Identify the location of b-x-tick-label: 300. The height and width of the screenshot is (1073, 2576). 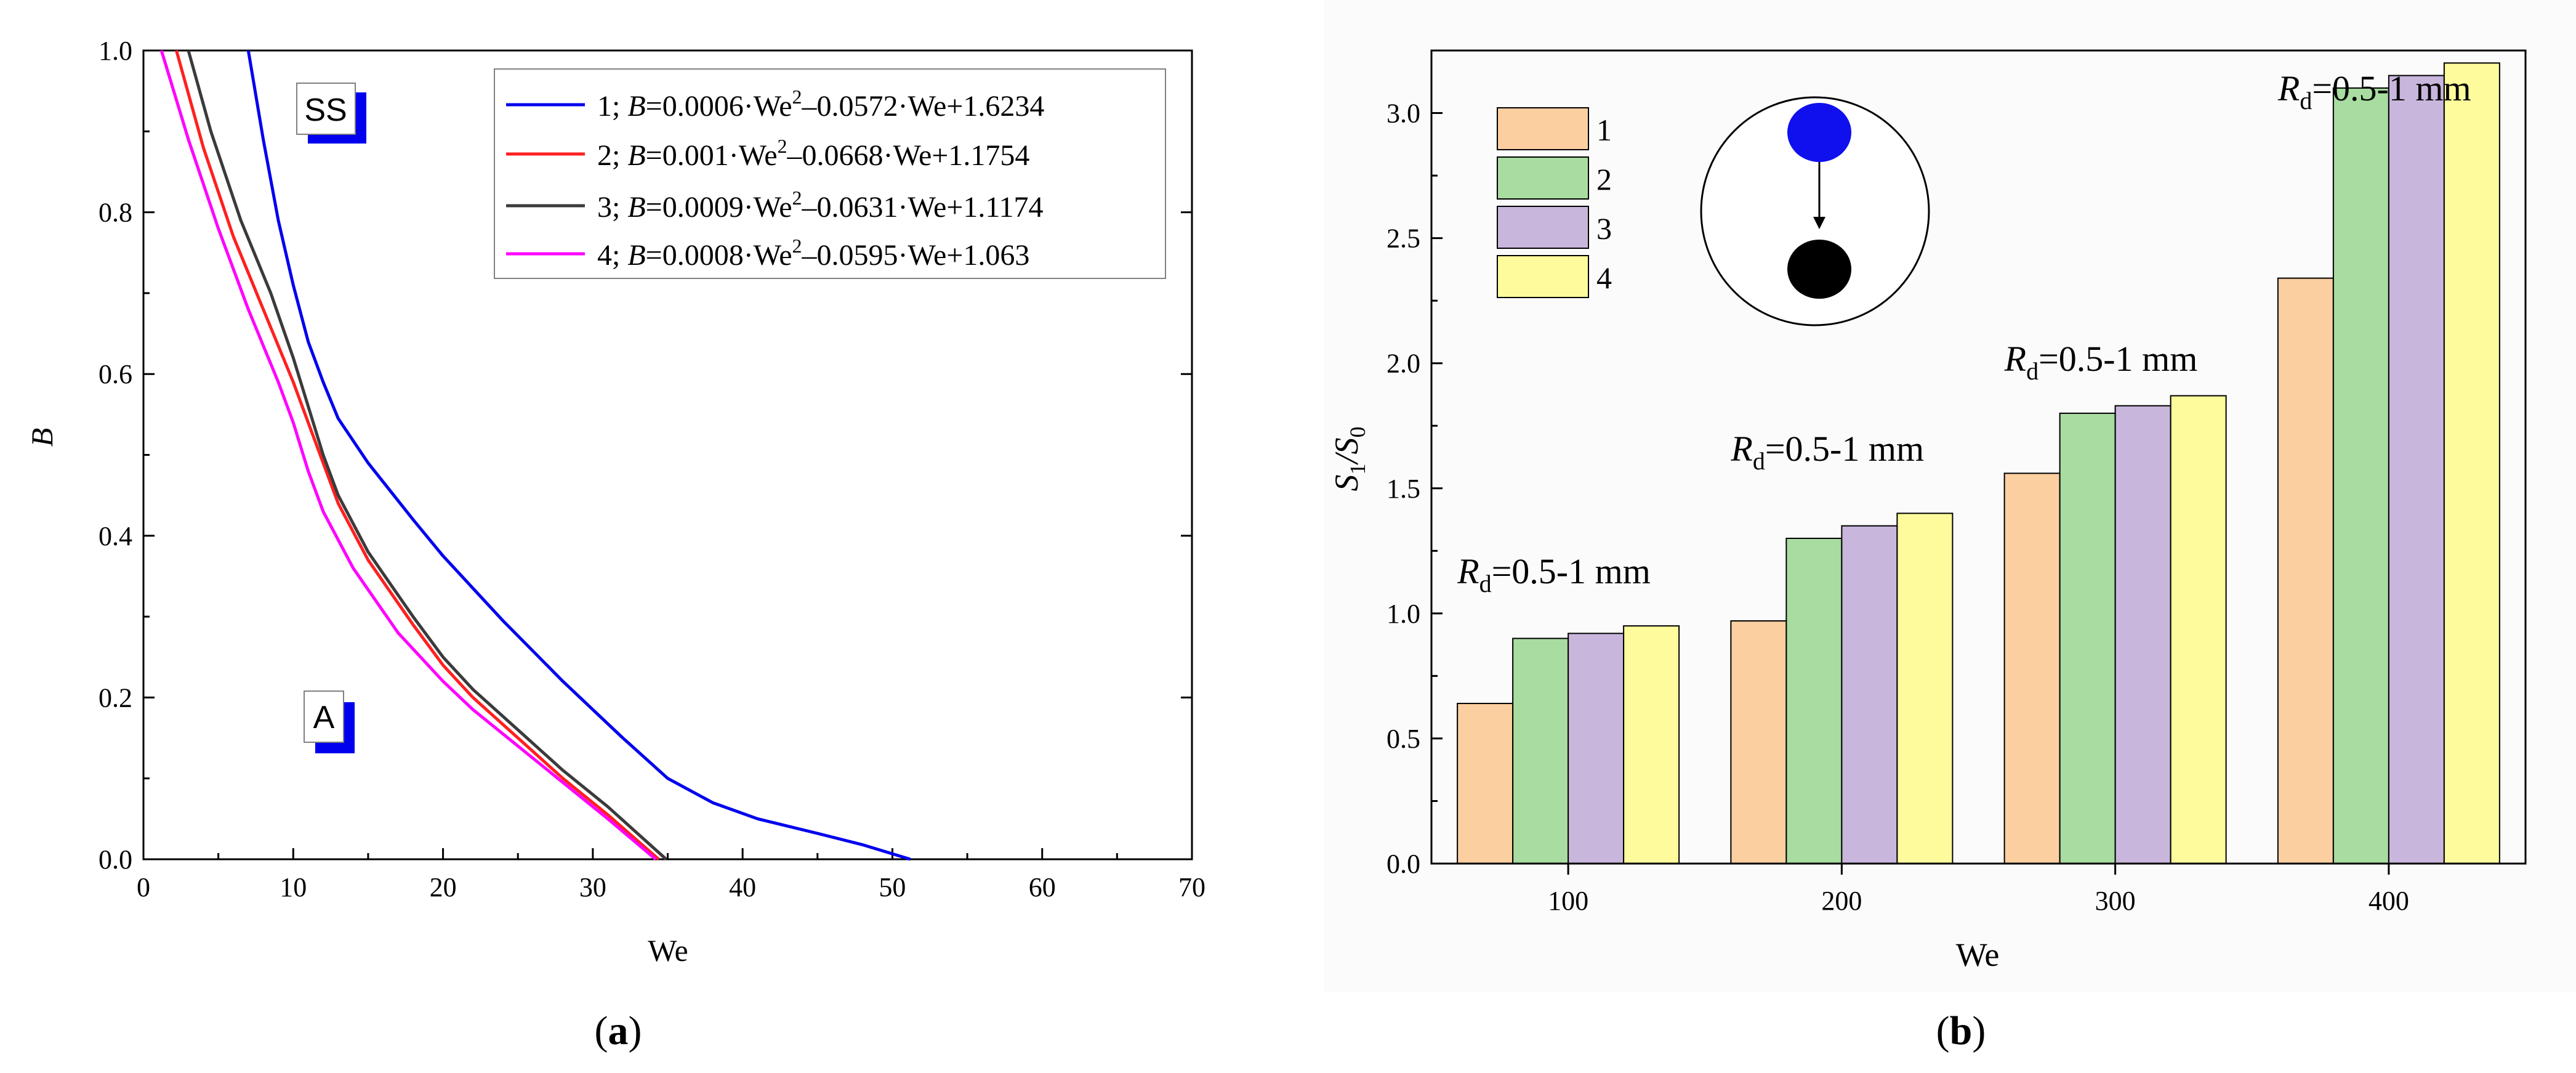
(2115, 901).